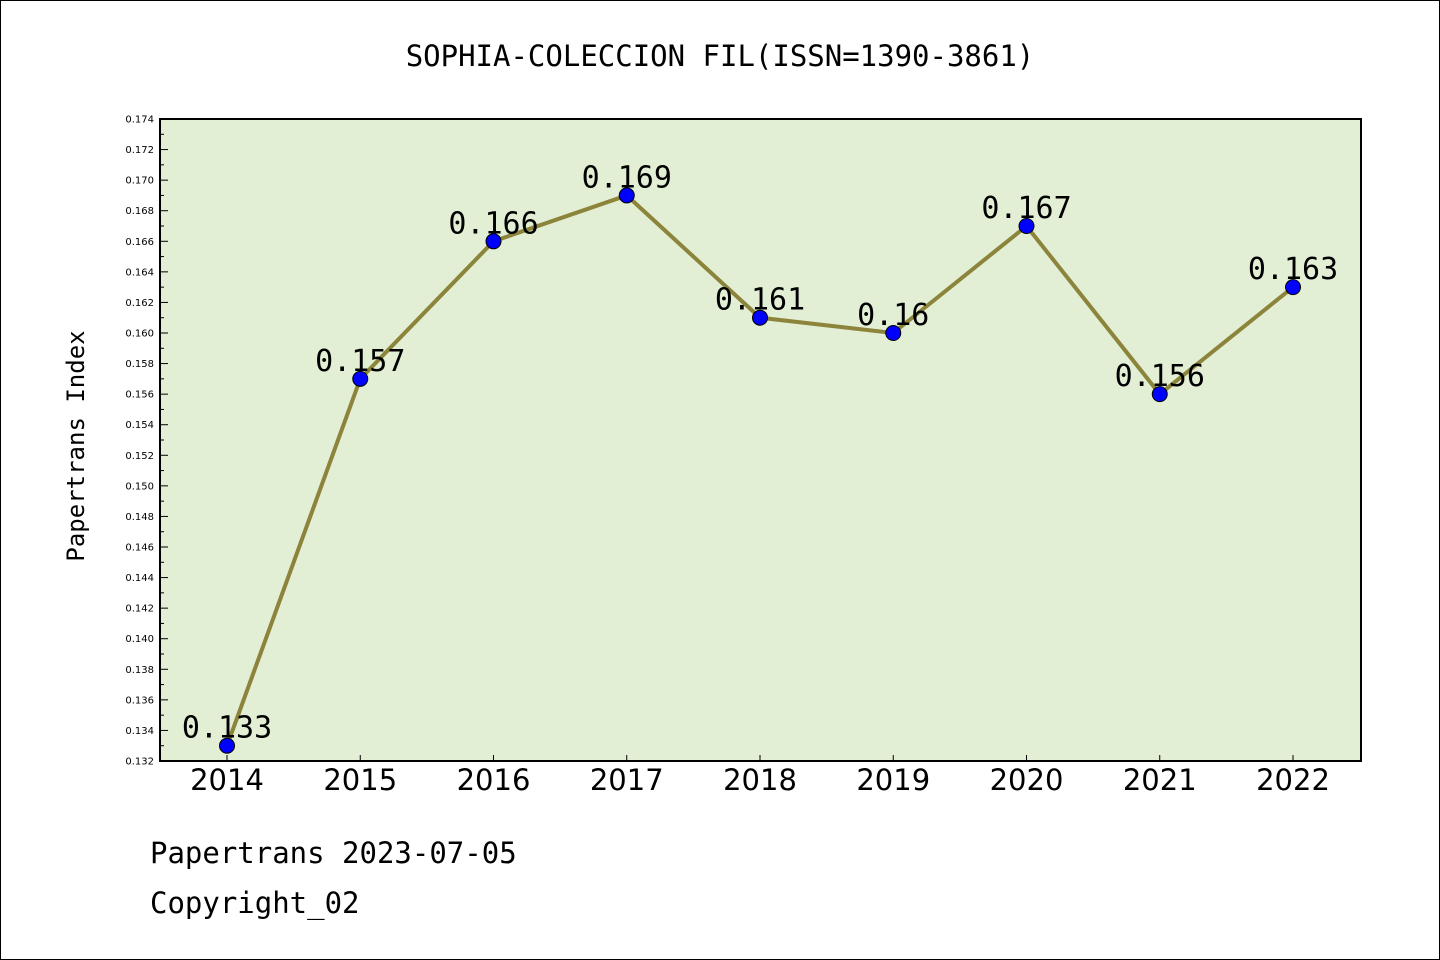 Image resolution: width=1440 pixels, height=960 pixels. What do you see at coordinates (760, 780) in the screenshot?
I see `x-tick-label: 2018` at bounding box center [760, 780].